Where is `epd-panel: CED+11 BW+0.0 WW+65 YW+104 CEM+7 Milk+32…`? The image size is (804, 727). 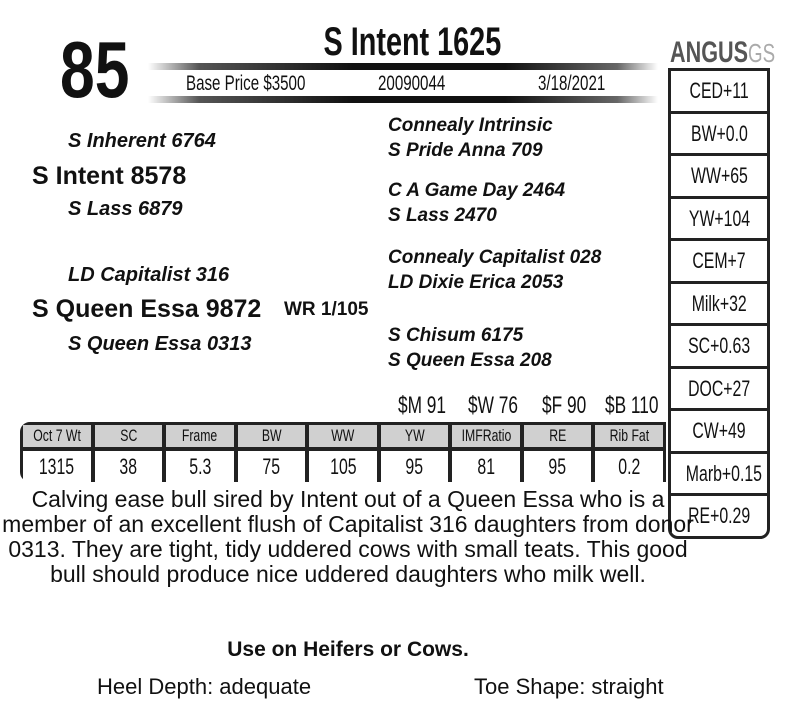 epd-panel: CED+11 BW+0.0 WW+65 YW+104 CEM+7 Milk+32… is located at coordinates (719, 303).